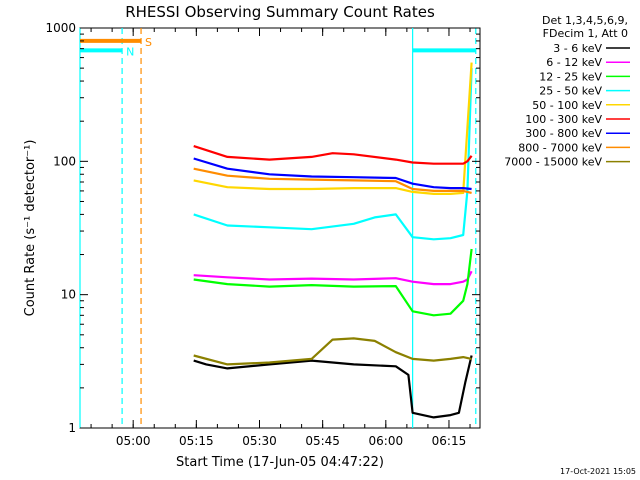 Image resolution: width=640 pixels, height=480 pixels. What do you see at coordinates (333, 387) in the screenshot?
I see `series-line-3-6-kev` at bounding box center [333, 387].